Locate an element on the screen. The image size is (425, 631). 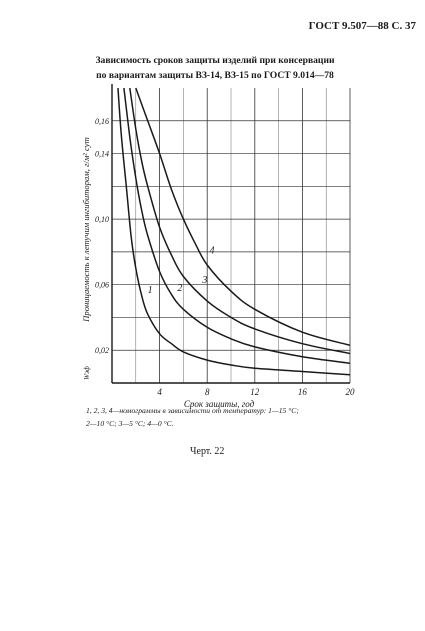
x-tick-label-1: 8 is located at coordinates (207, 392).